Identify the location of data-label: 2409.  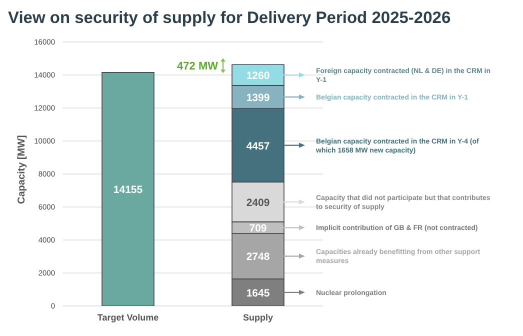
(258, 202).